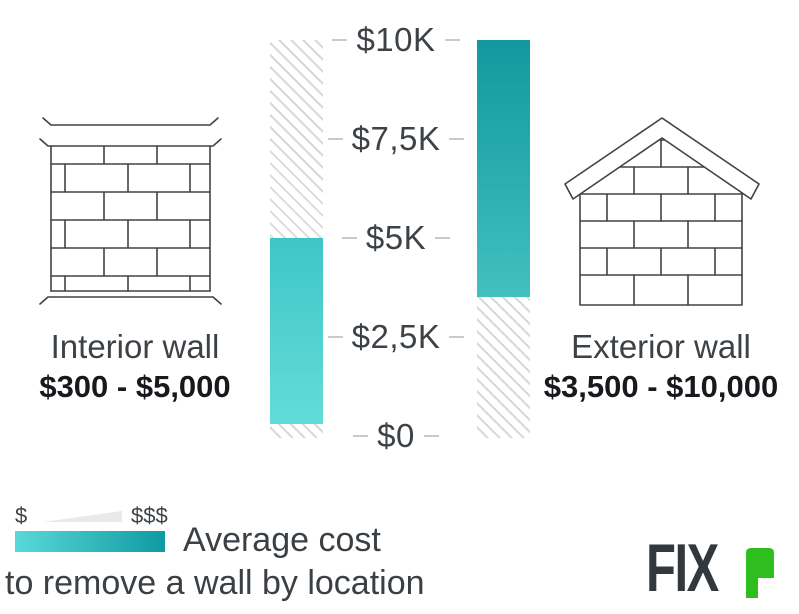  I want to click on fixr-logo-text: FIX, so click(682, 568).